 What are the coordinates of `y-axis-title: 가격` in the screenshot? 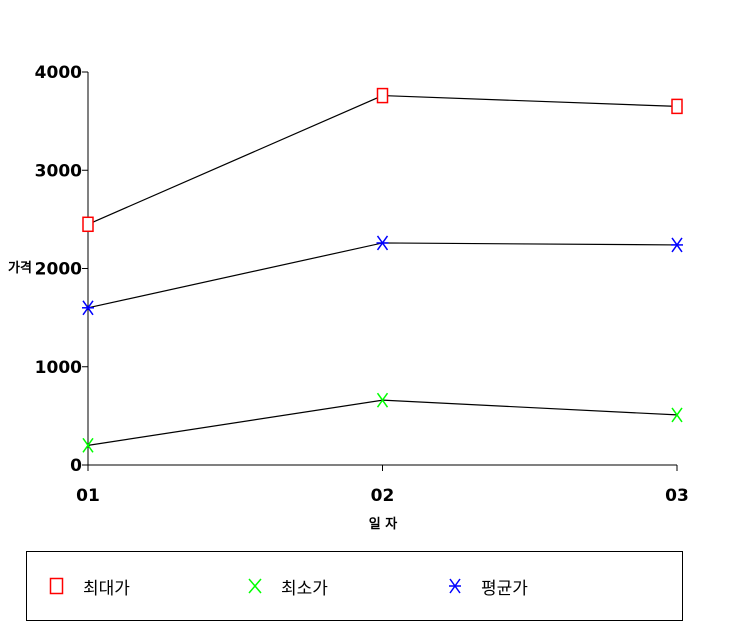 It's located at (20, 268).